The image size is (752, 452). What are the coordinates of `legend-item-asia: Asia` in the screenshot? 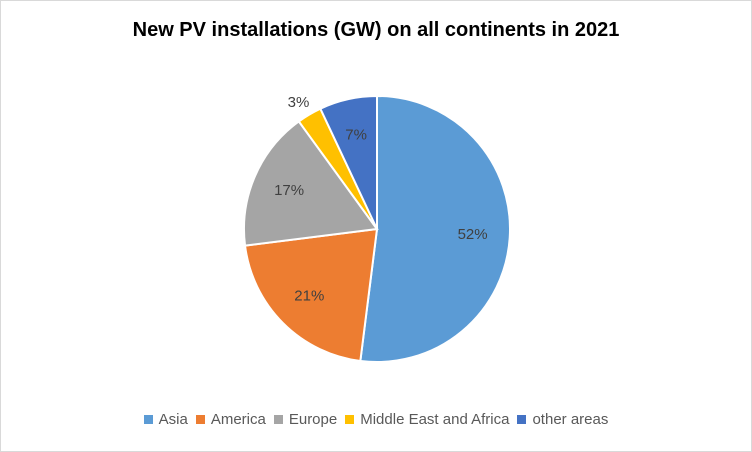 It's located at (165, 419).